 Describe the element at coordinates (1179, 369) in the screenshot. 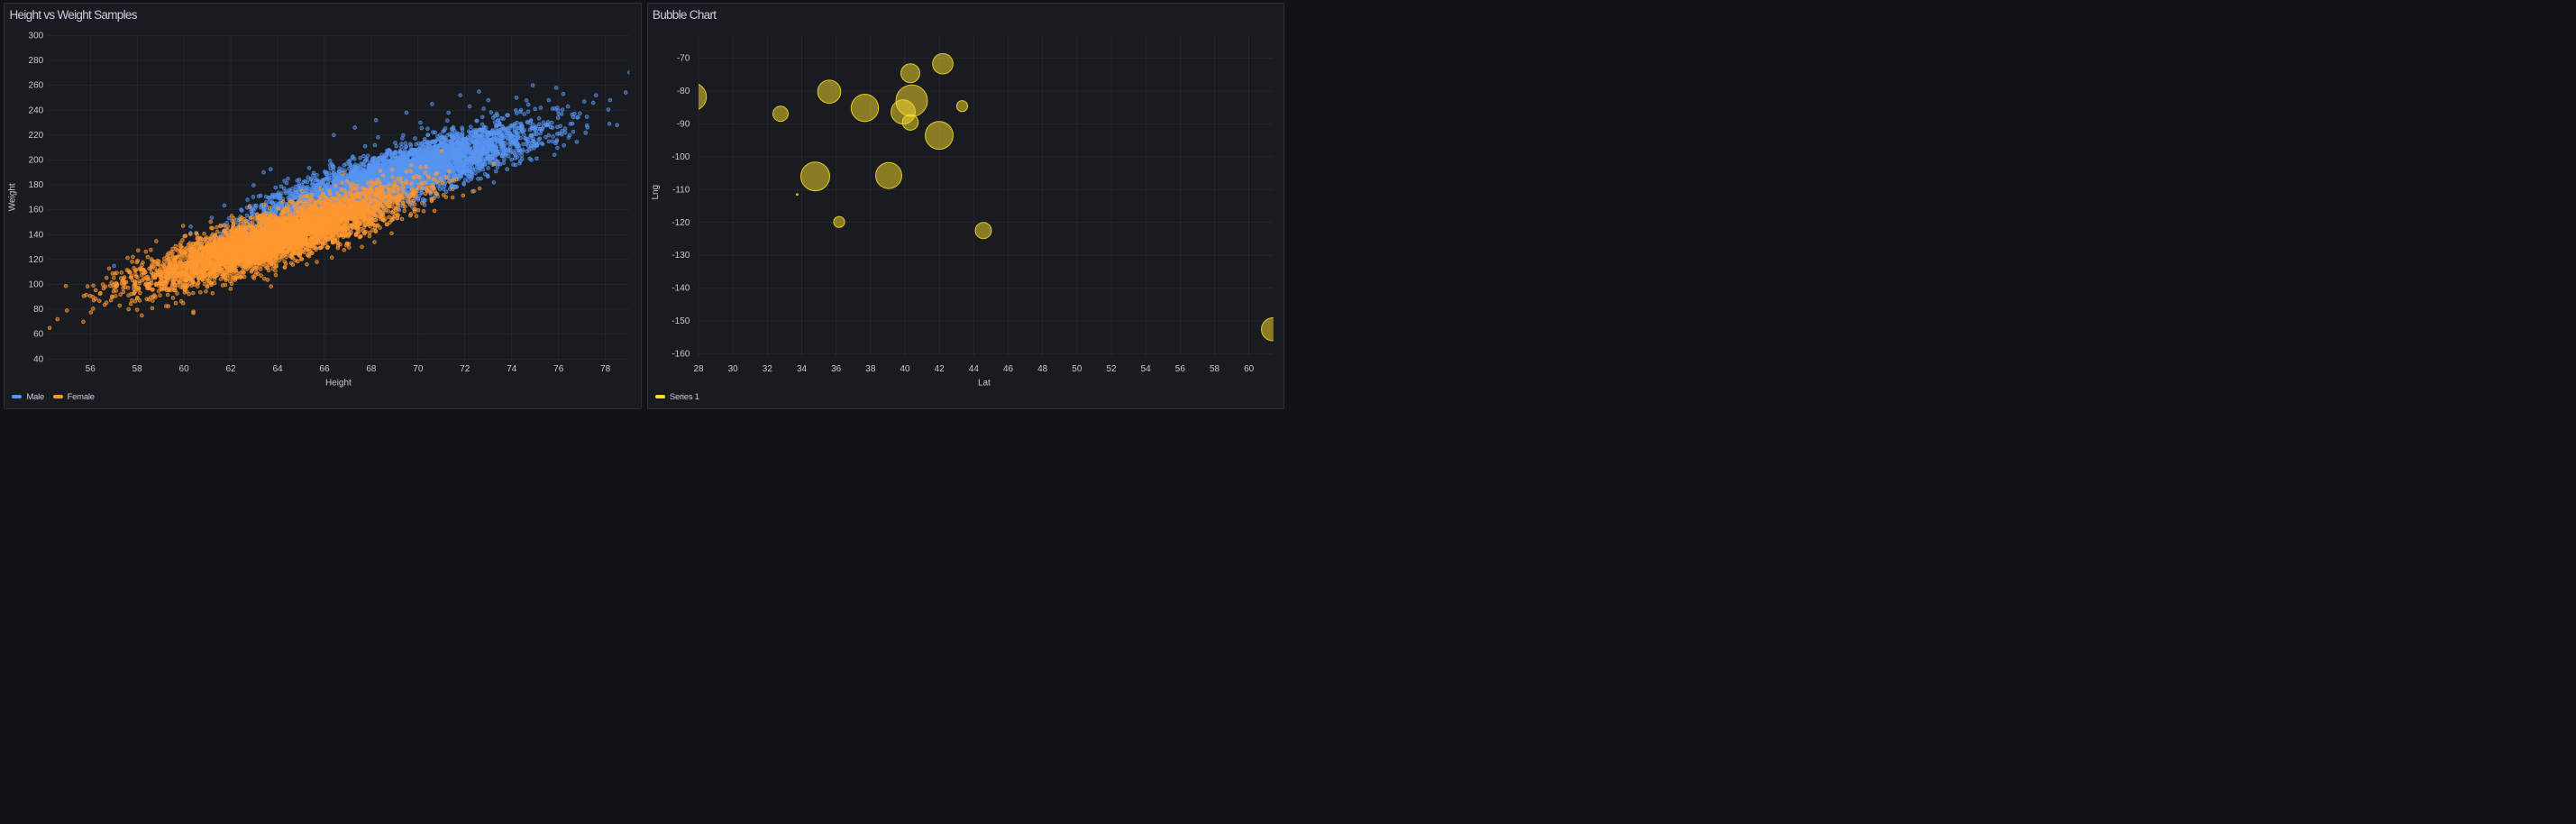

I see `svg-text: 56` at that location.